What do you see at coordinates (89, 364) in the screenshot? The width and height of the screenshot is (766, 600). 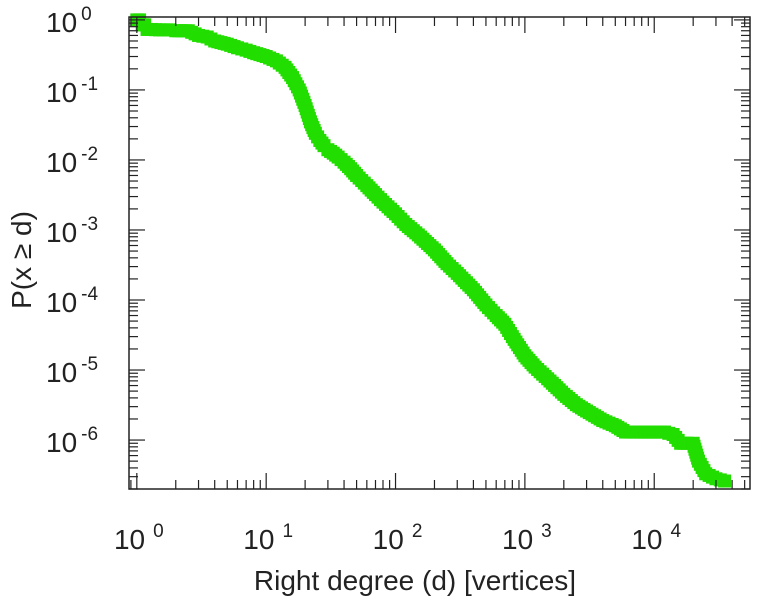 I see `y-tick-exponent: -5` at bounding box center [89, 364].